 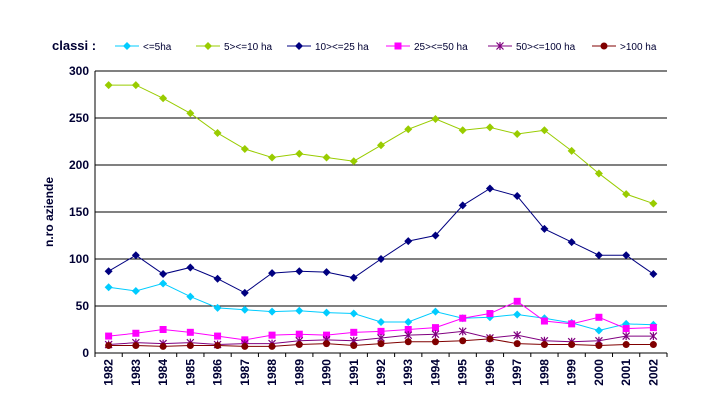 What do you see at coordinates (626, 372) in the screenshot?
I see `x-tick-label: 2001` at bounding box center [626, 372].